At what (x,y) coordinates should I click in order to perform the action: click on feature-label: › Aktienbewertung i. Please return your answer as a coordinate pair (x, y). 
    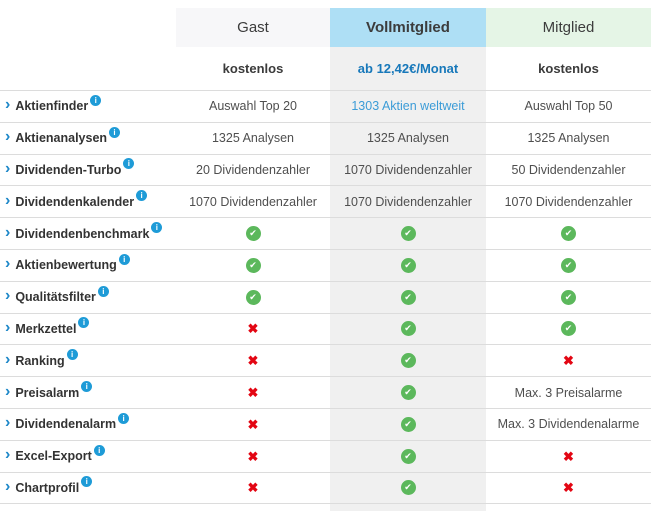
    Looking at the image, I should click on (88, 265).